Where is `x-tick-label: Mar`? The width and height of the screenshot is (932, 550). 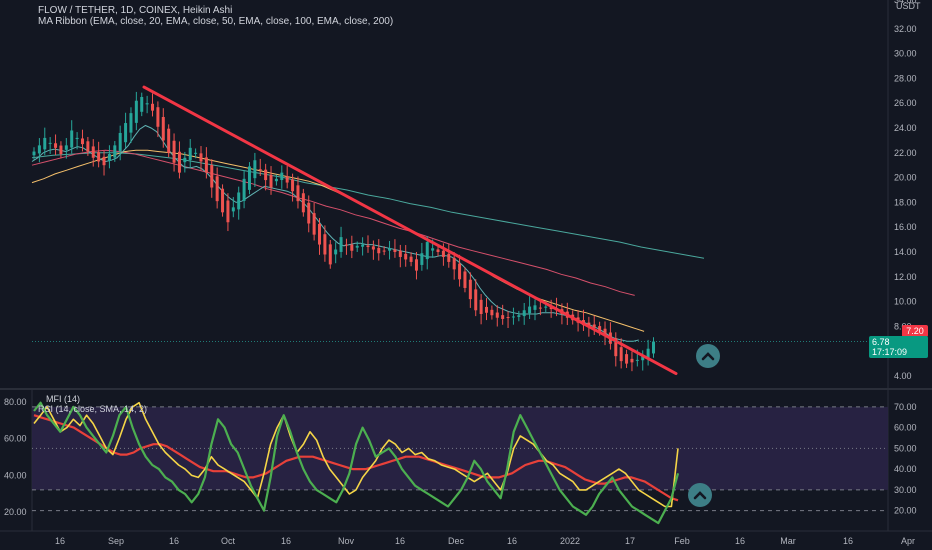
x-tick-label: Mar is located at coordinates (788, 541).